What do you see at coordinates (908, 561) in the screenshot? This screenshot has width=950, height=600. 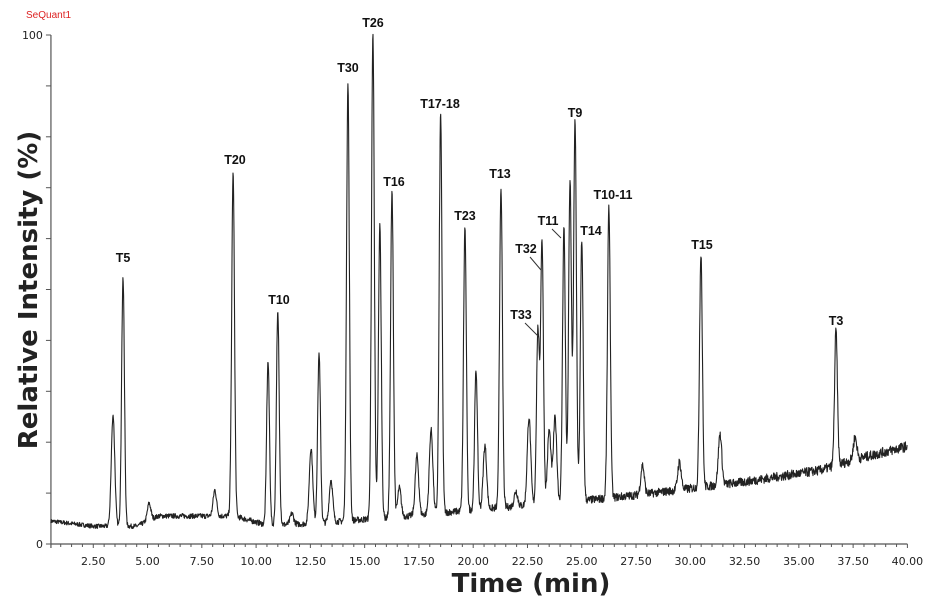 I see `x-tick-label: 40.00` at bounding box center [908, 561].